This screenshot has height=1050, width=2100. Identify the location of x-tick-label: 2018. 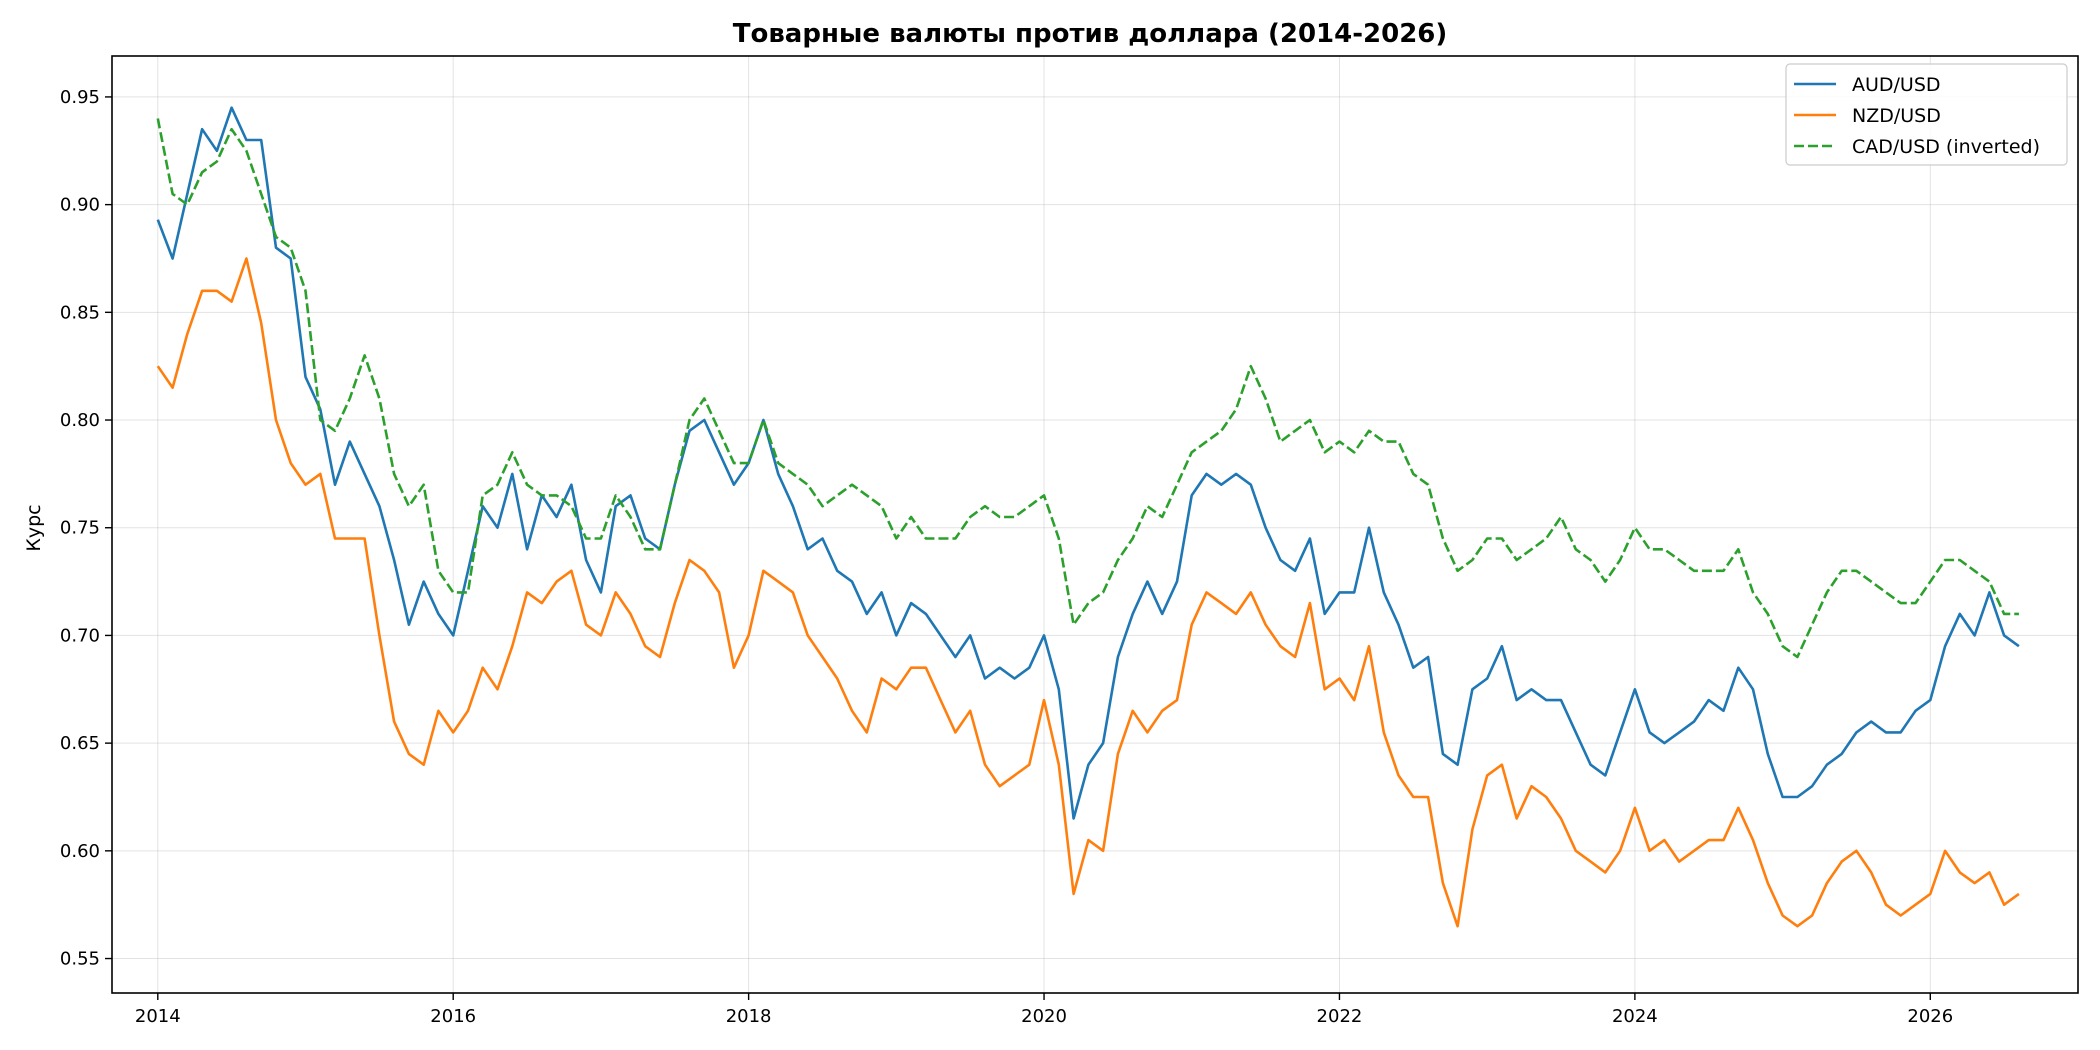
(749, 1016).